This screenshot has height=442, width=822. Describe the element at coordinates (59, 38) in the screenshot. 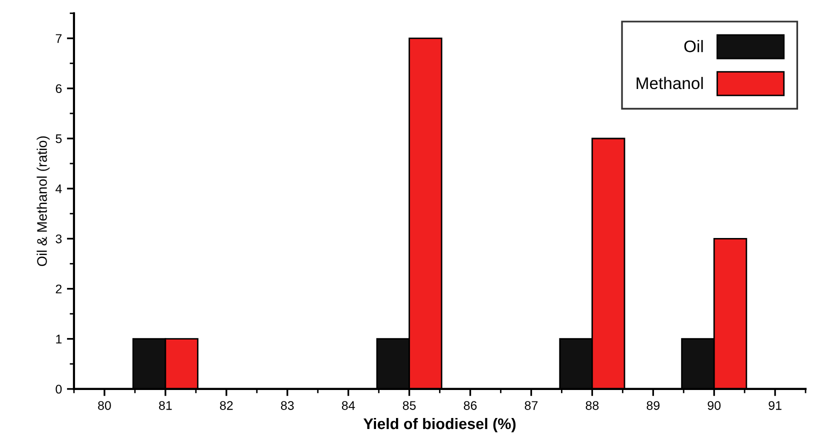

I see `y-tick-label: 7` at that location.